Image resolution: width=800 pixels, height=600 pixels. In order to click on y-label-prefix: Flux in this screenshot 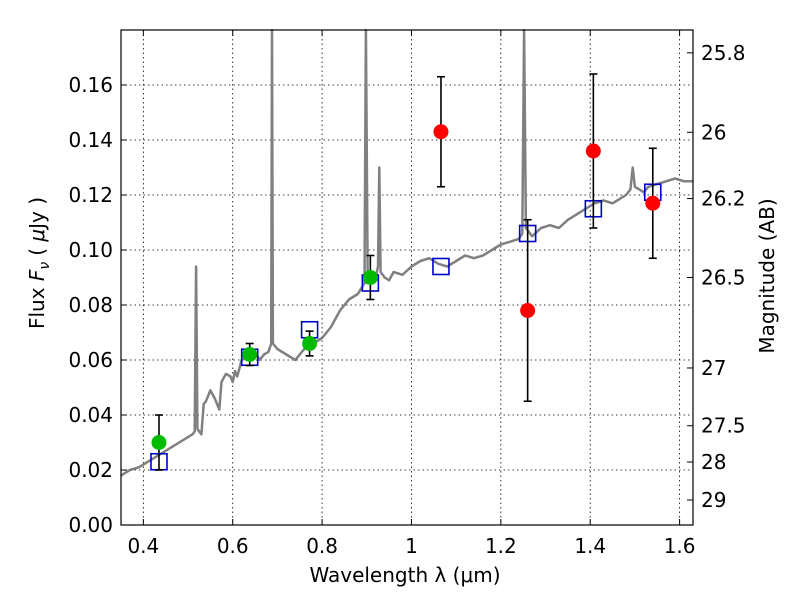, I will do `click(37, 305)`.